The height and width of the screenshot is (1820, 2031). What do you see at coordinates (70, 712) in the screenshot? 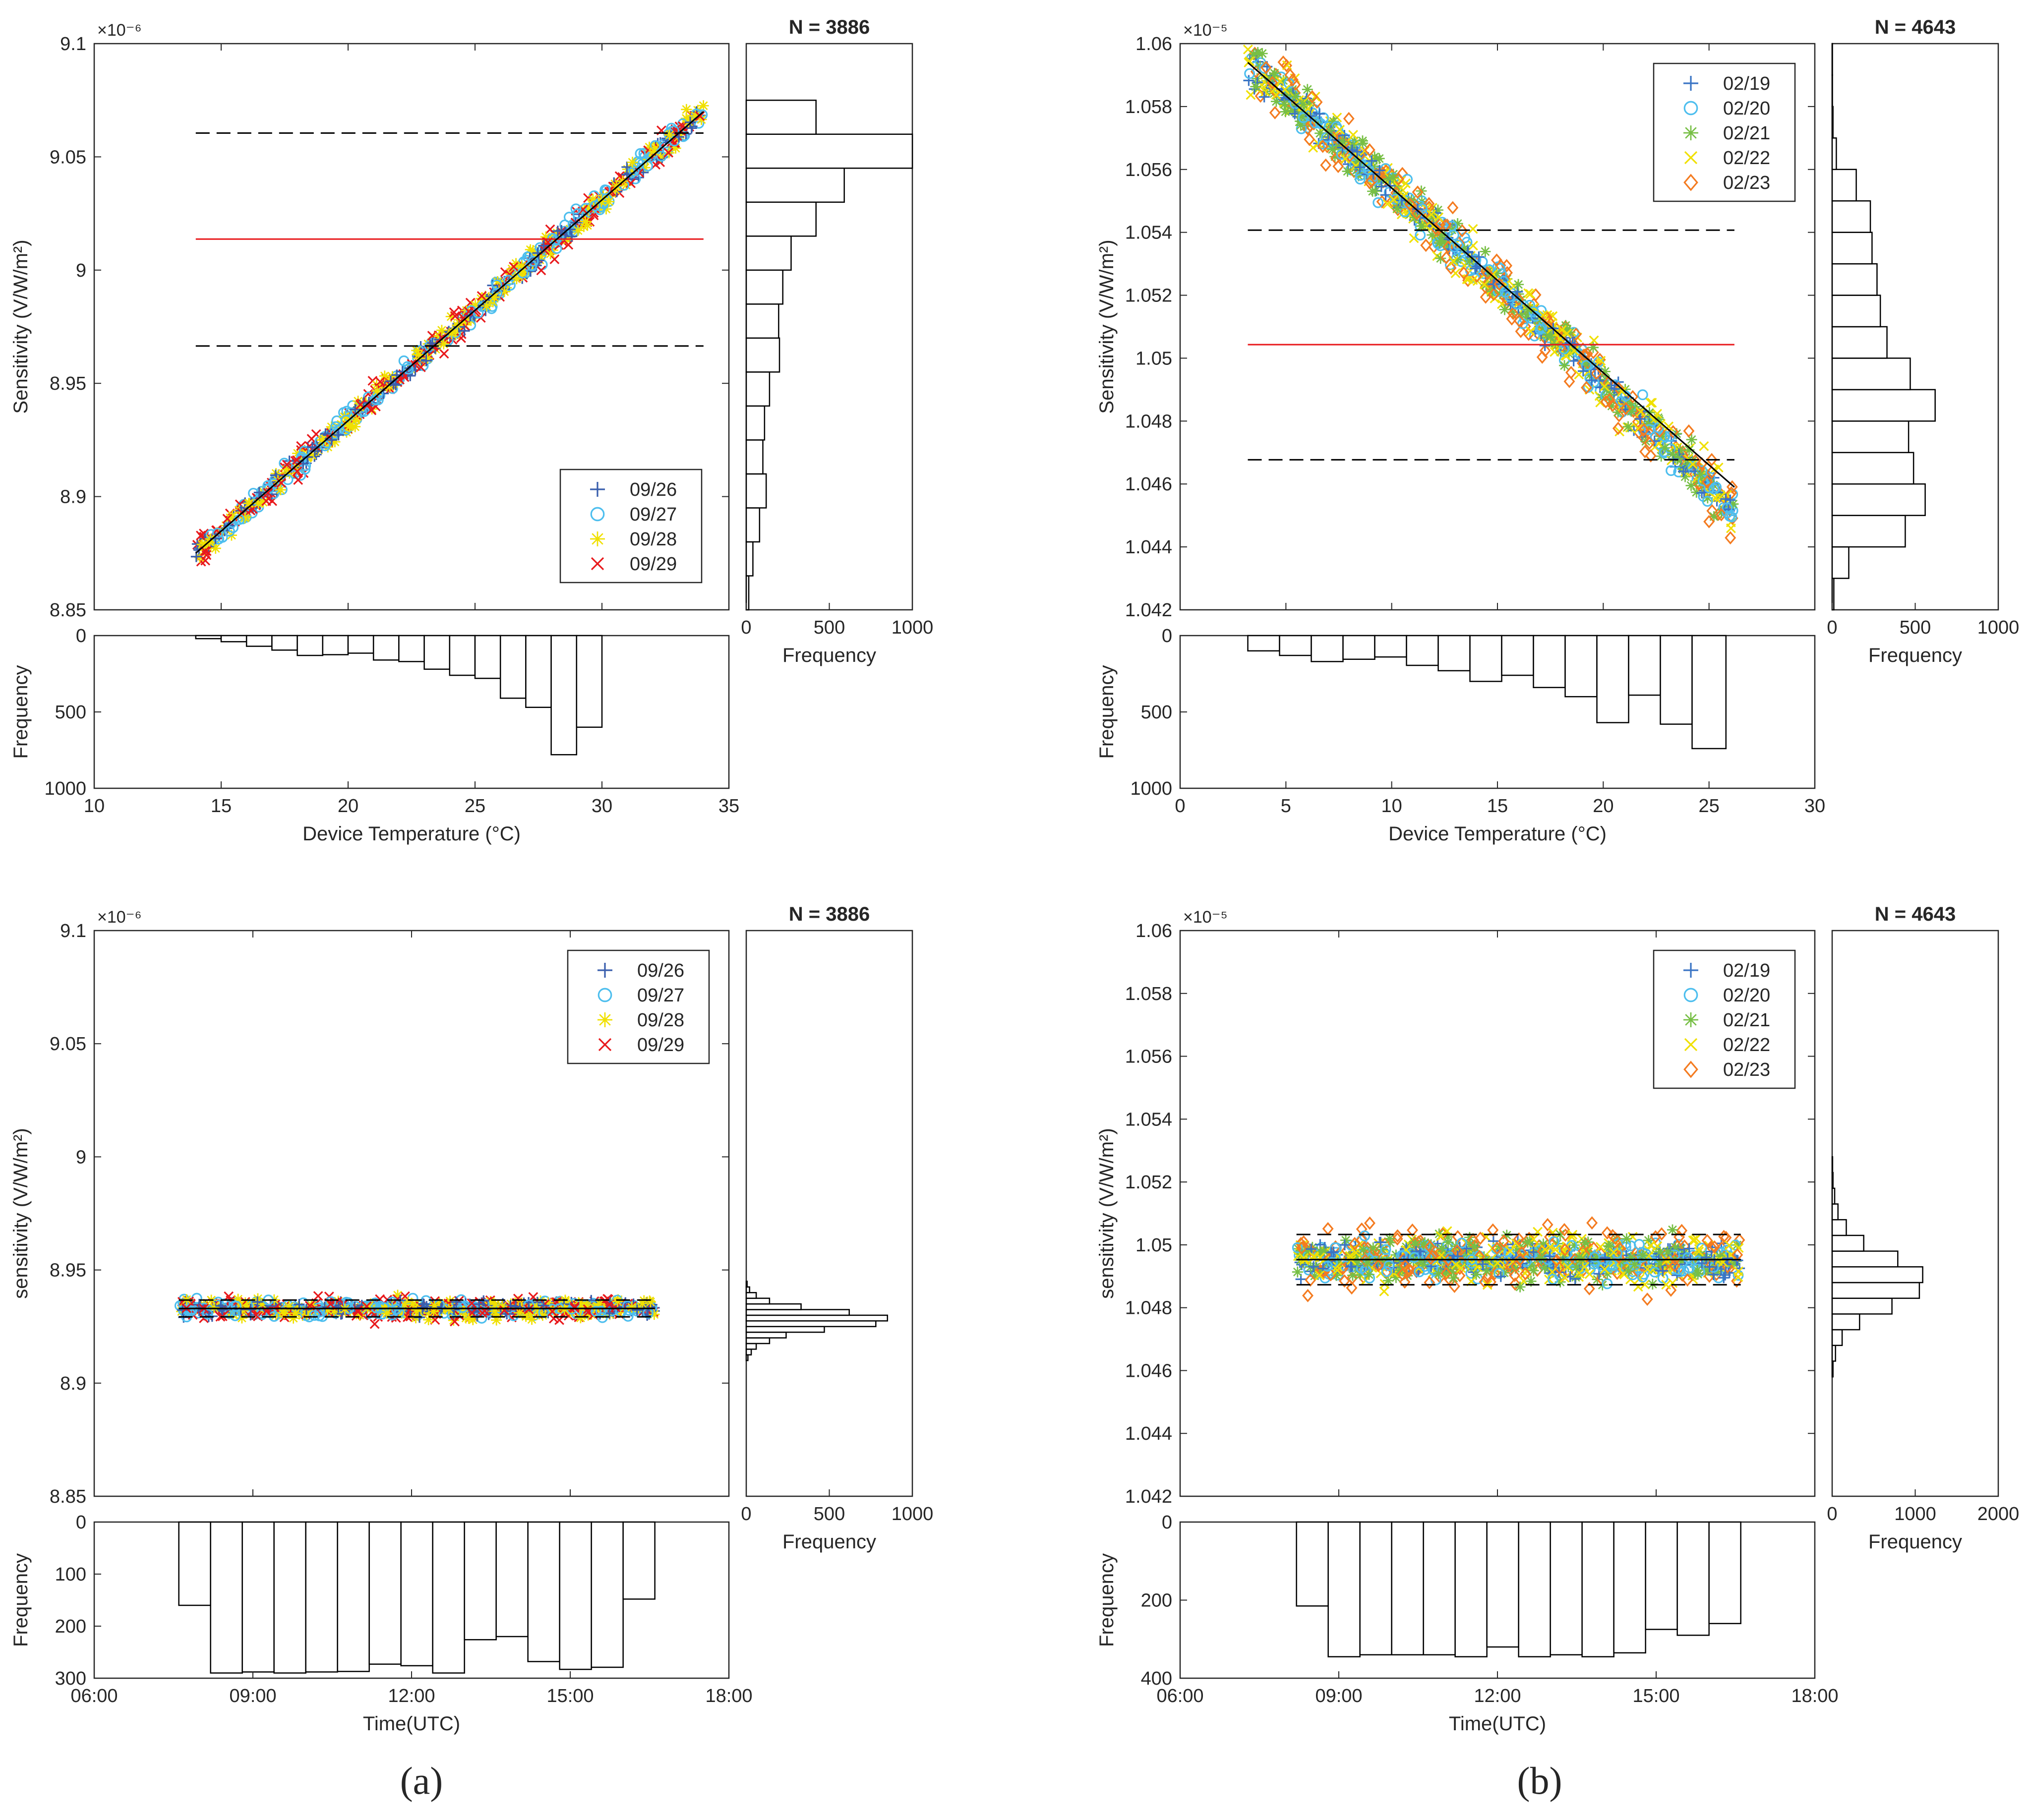
I see `bottom-hist-tick-label: 500` at bounding box center [70, 712].